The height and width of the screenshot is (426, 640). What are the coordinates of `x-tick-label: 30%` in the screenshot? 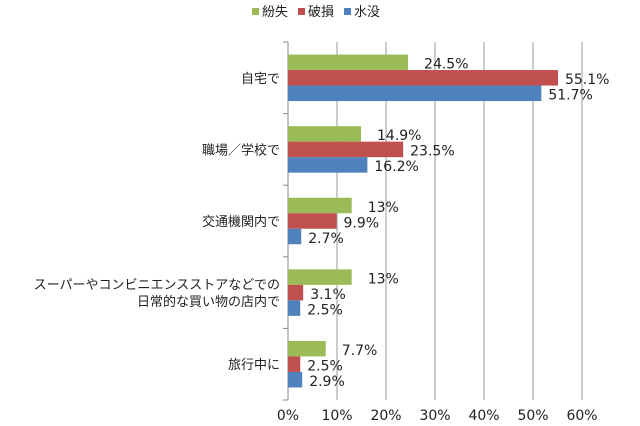 It's located at (434, 416).